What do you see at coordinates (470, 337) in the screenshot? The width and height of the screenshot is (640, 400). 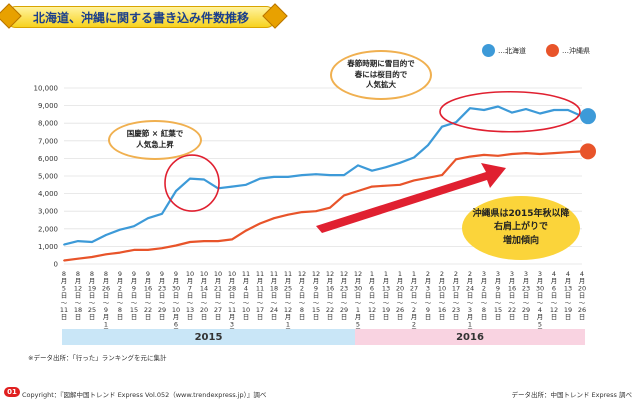 I see `year-band-2016: 2016` at bounding box center [470, 337].